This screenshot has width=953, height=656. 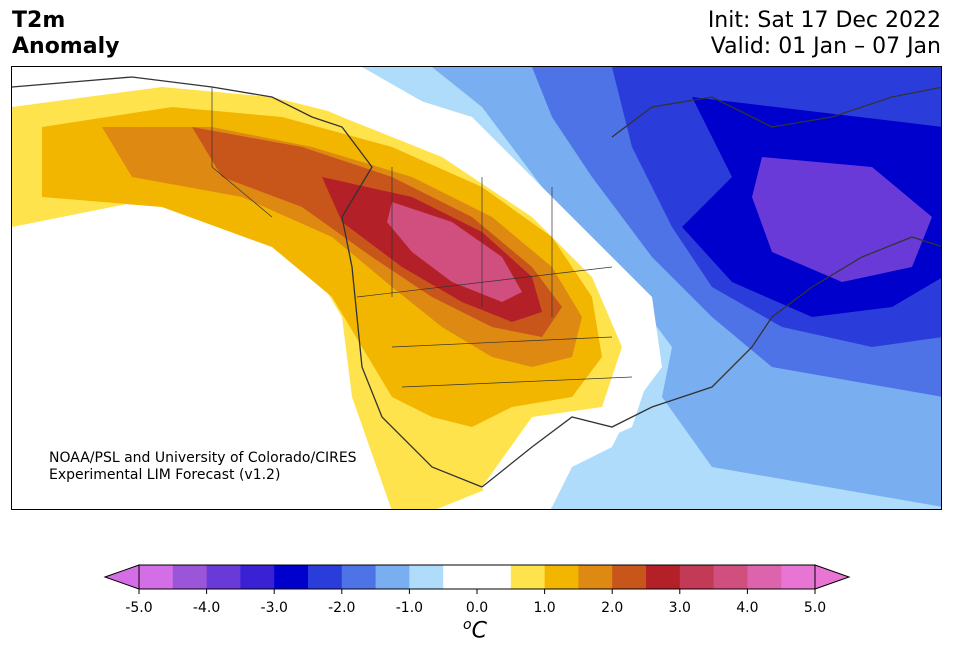 I want to click on colorbar-units: oC, so click(x=475, y=630).